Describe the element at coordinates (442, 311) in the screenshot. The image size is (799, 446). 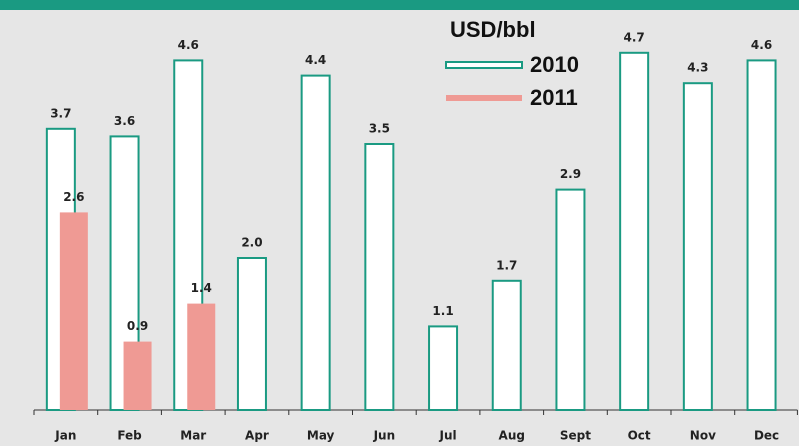
I see `value-label: 1.1` at that location.